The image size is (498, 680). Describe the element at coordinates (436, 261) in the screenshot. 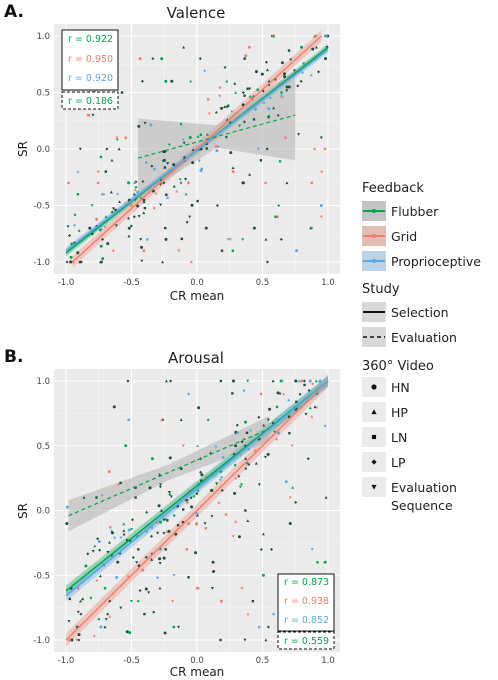

I see `legend-label-proprioceptive: Proprioceptive` at that location.